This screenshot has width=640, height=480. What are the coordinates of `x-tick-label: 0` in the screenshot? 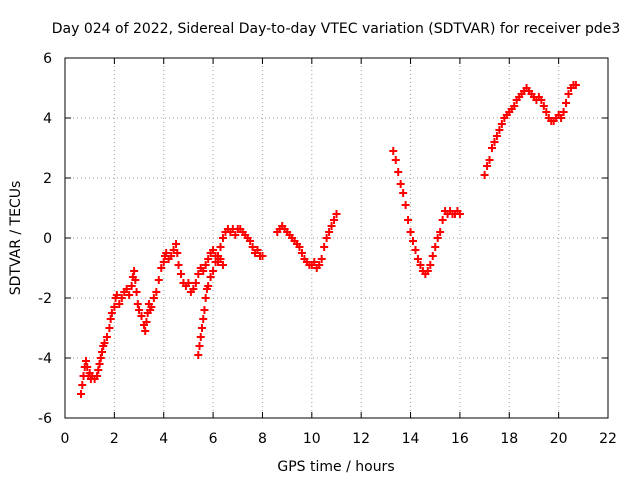 It's located at (65, 439).